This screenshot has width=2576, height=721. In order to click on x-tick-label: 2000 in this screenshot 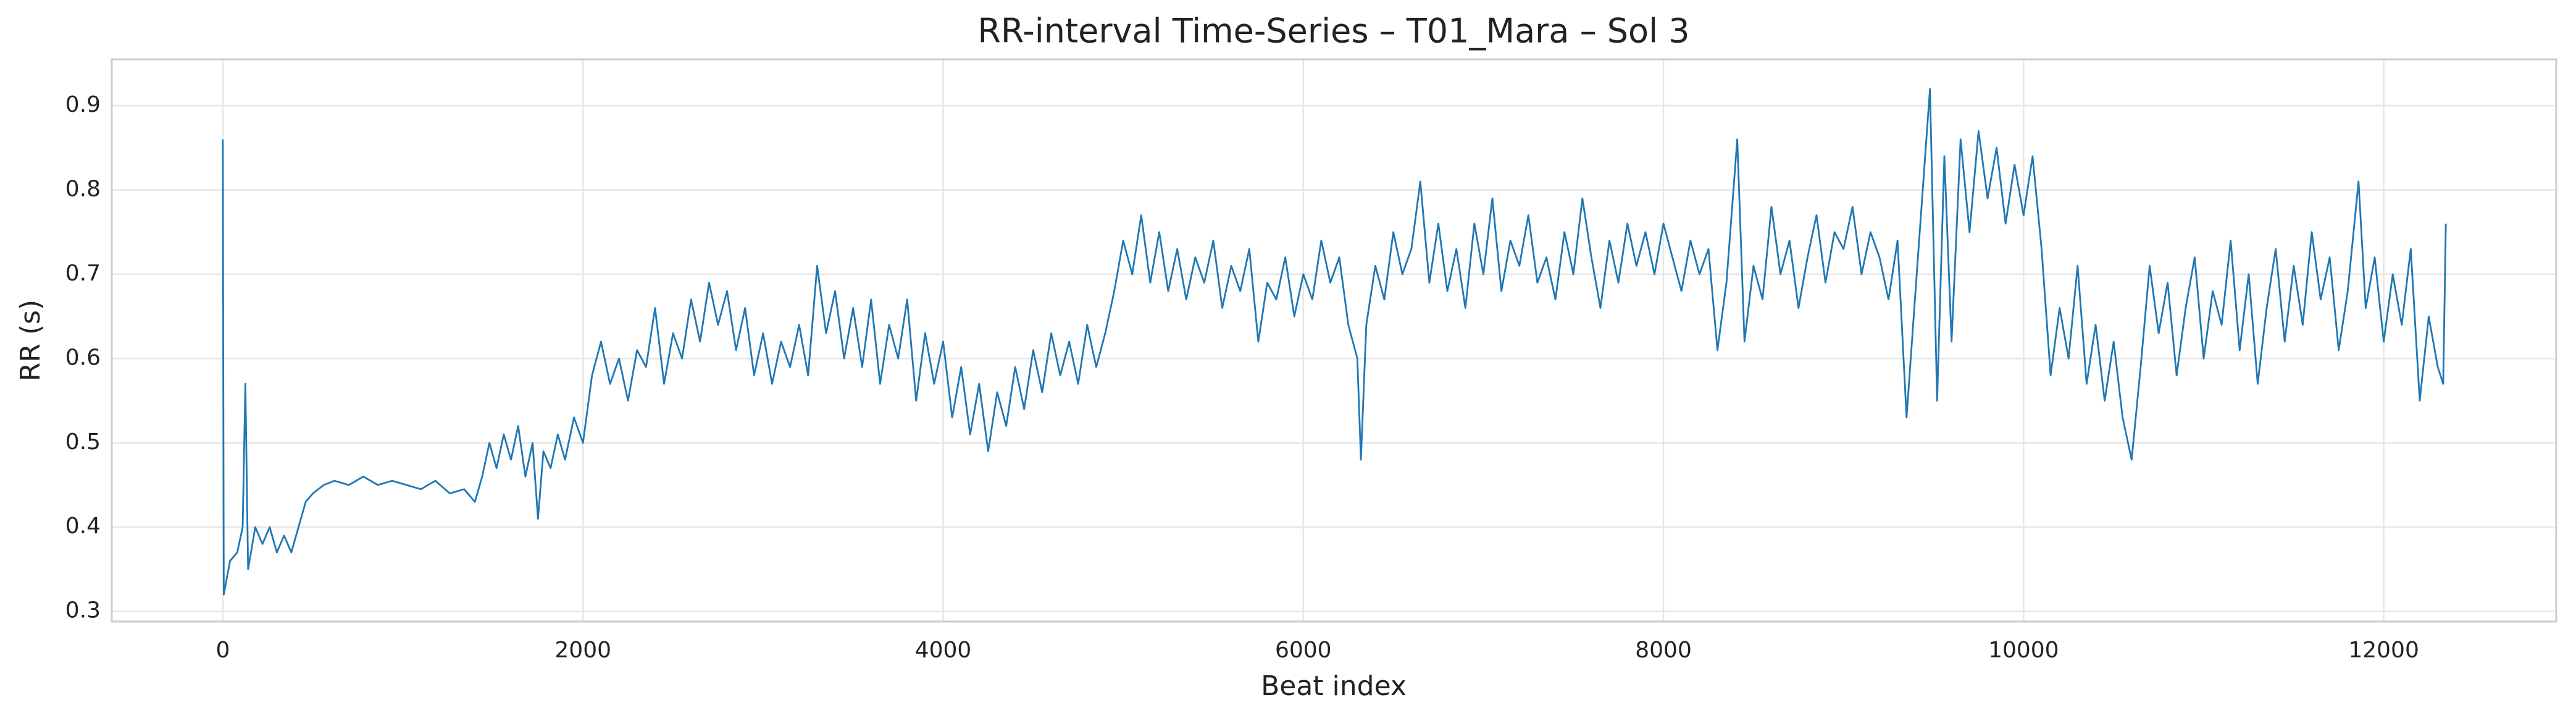, I will do `click(582, 650)`.